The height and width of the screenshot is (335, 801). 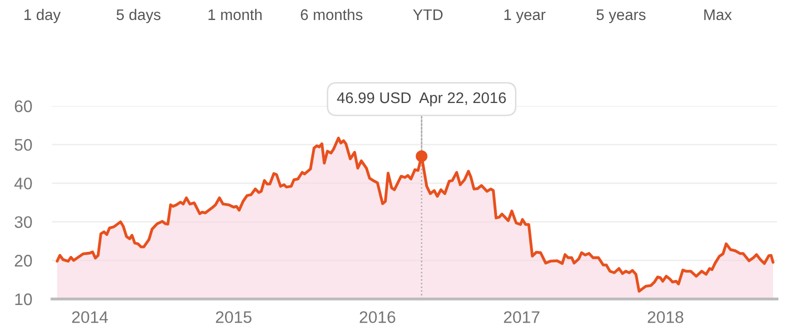 I want to click on text: Max, so click(x=718, y=14).